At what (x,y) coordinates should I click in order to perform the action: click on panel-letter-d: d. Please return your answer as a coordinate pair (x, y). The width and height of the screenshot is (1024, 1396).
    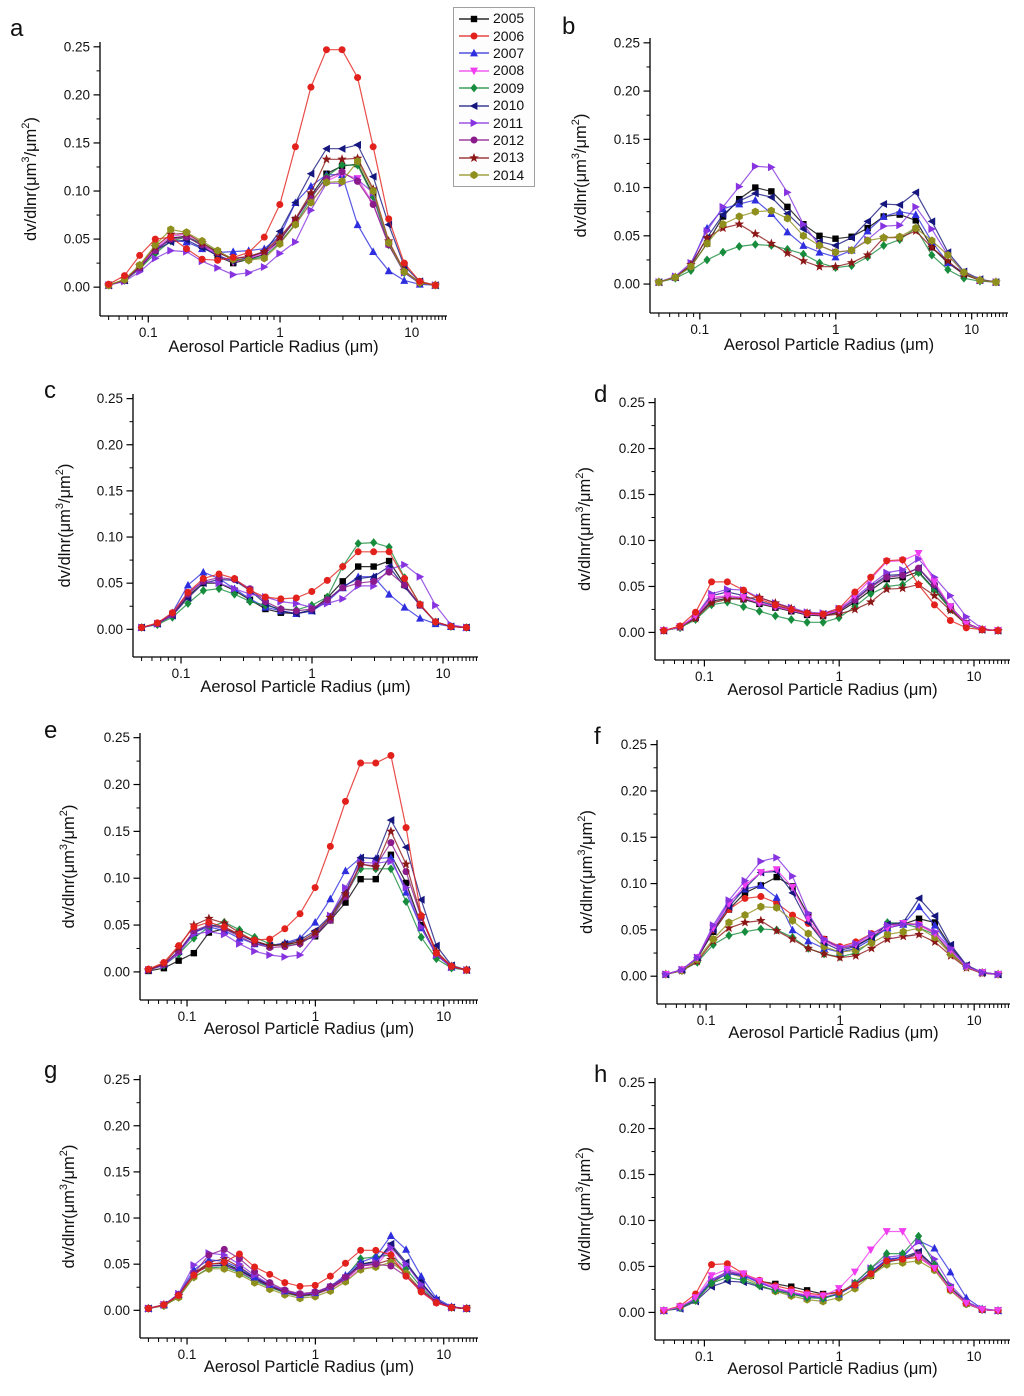
    Looking at the image, I should click on (600, 394).